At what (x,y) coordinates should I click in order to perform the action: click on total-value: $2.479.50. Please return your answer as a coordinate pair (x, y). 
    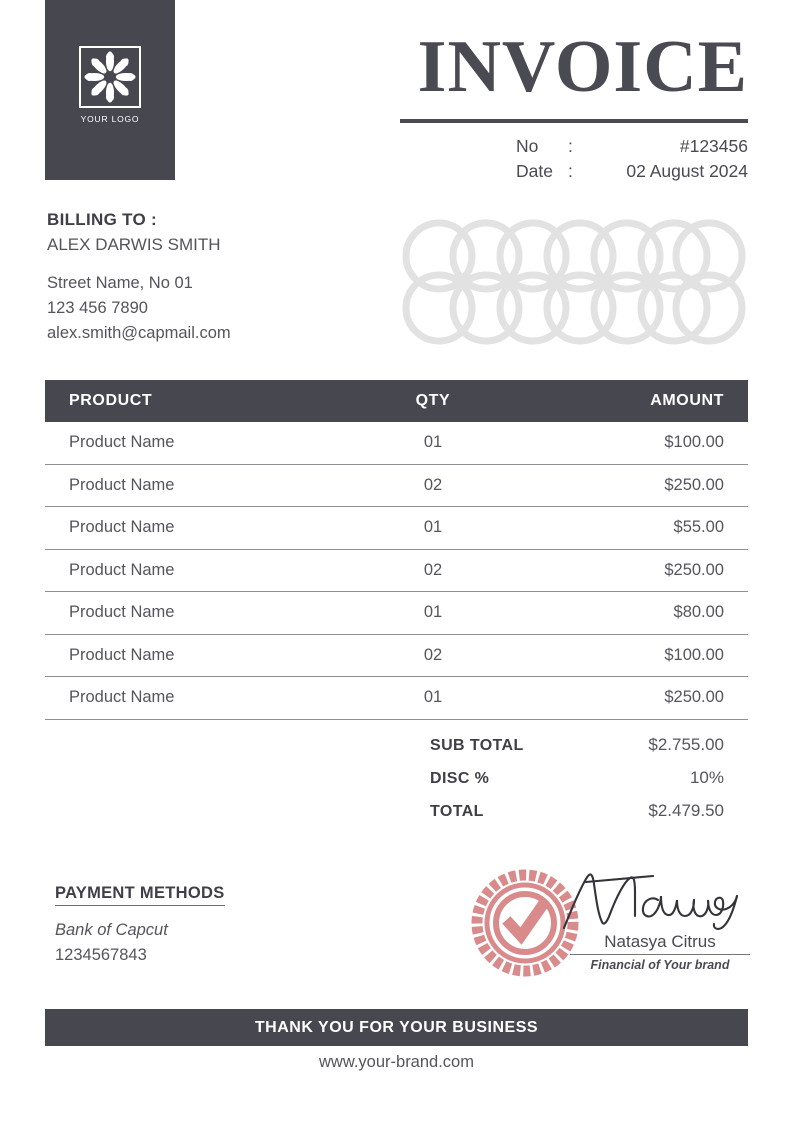
    Looking at the image, I should click on (686, 810).